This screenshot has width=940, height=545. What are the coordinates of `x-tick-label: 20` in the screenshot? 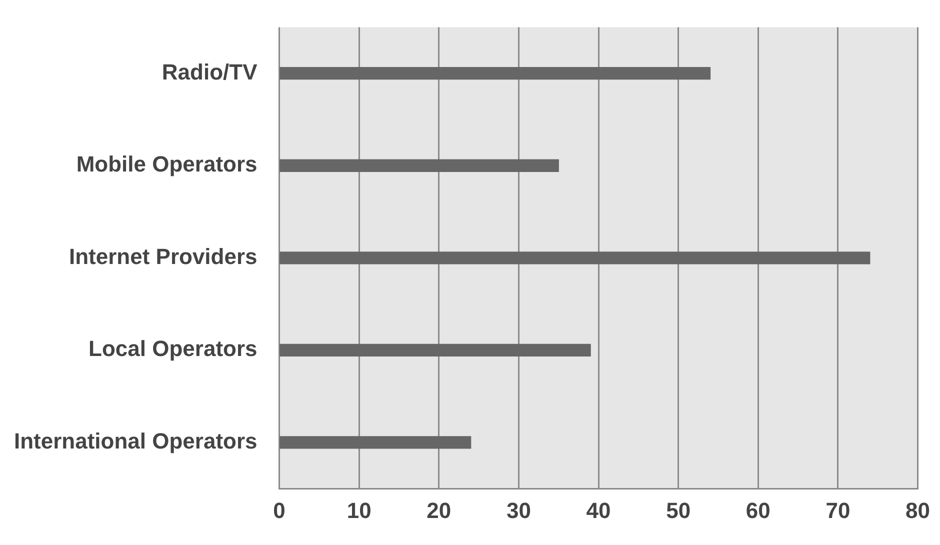 It's located at (439, 510).